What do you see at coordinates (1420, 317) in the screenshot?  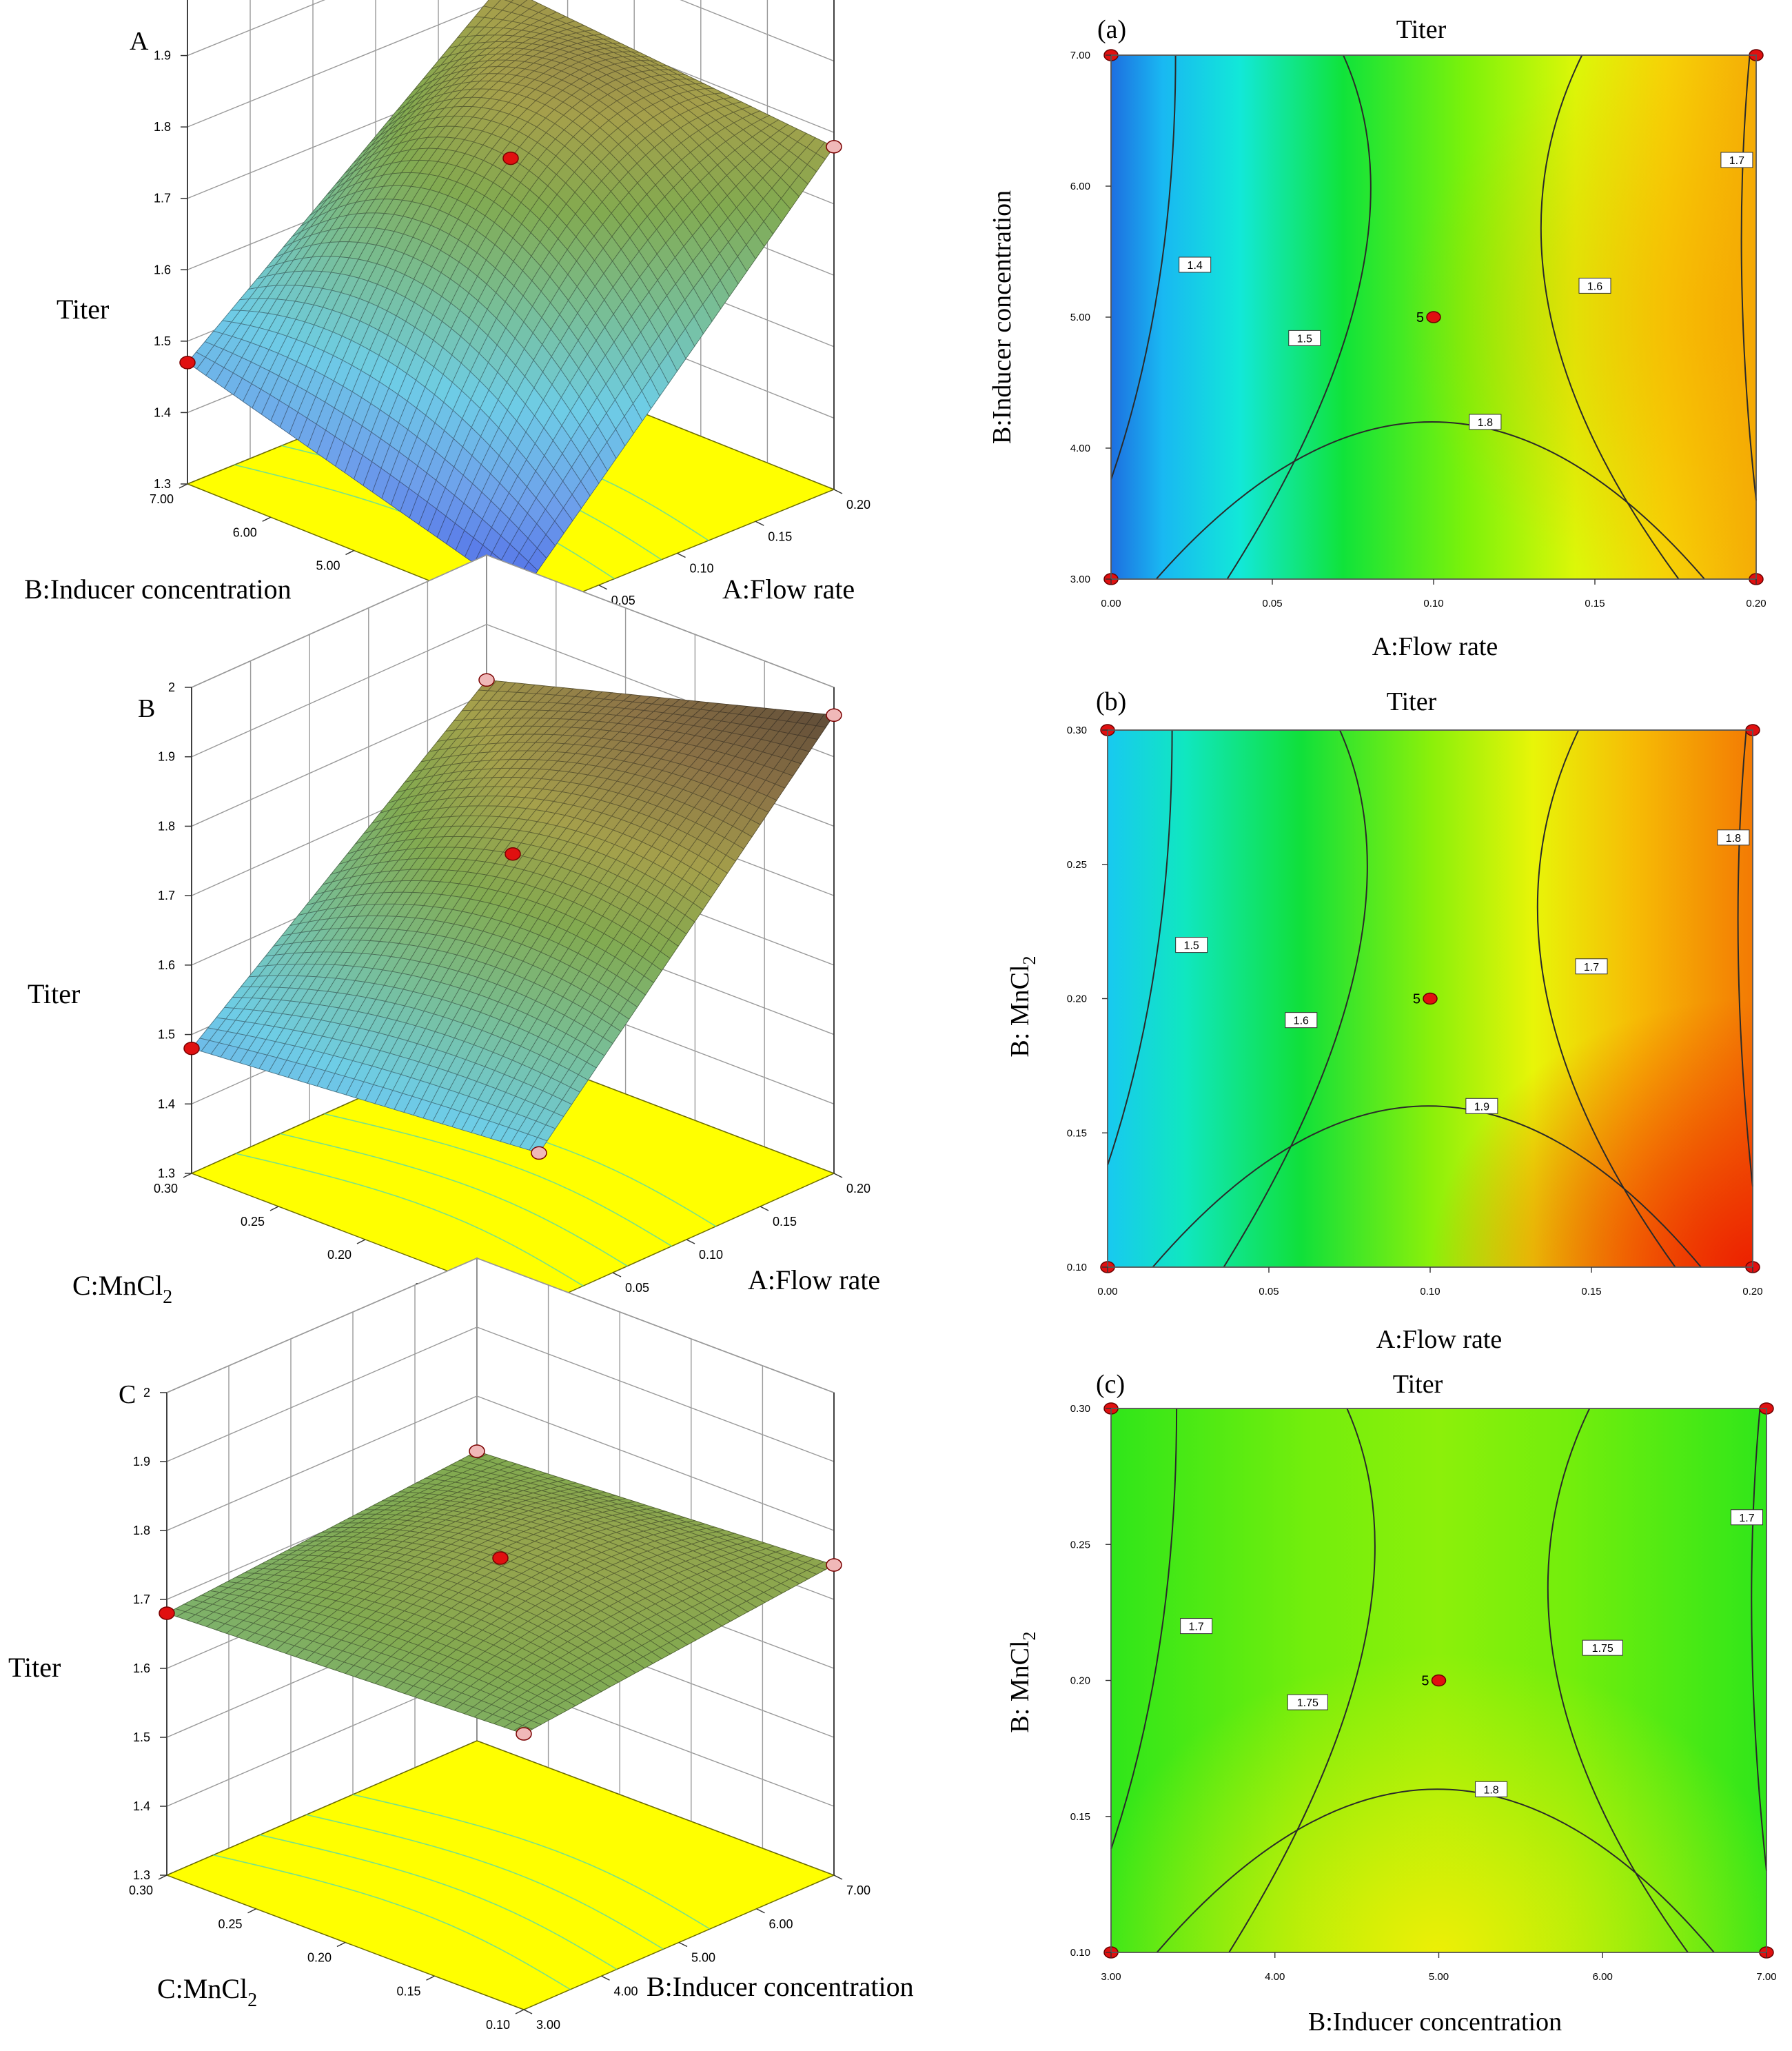 I see `center-point-label: 5` at bounding box center [1420, 317].